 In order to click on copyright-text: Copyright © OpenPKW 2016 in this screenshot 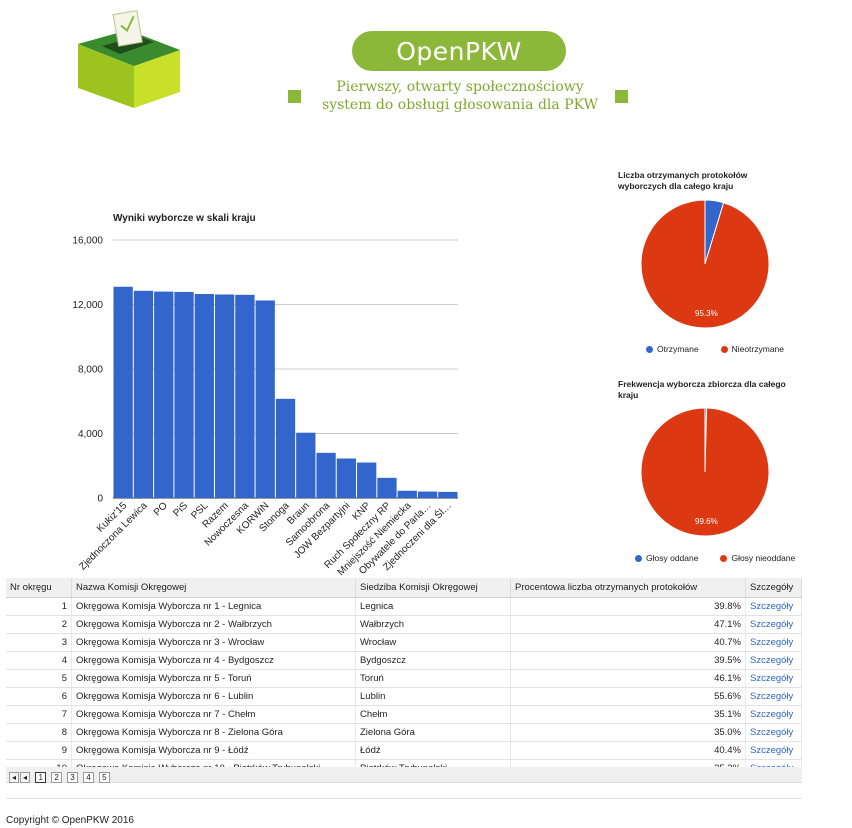, I will do `click(70, 820)`.